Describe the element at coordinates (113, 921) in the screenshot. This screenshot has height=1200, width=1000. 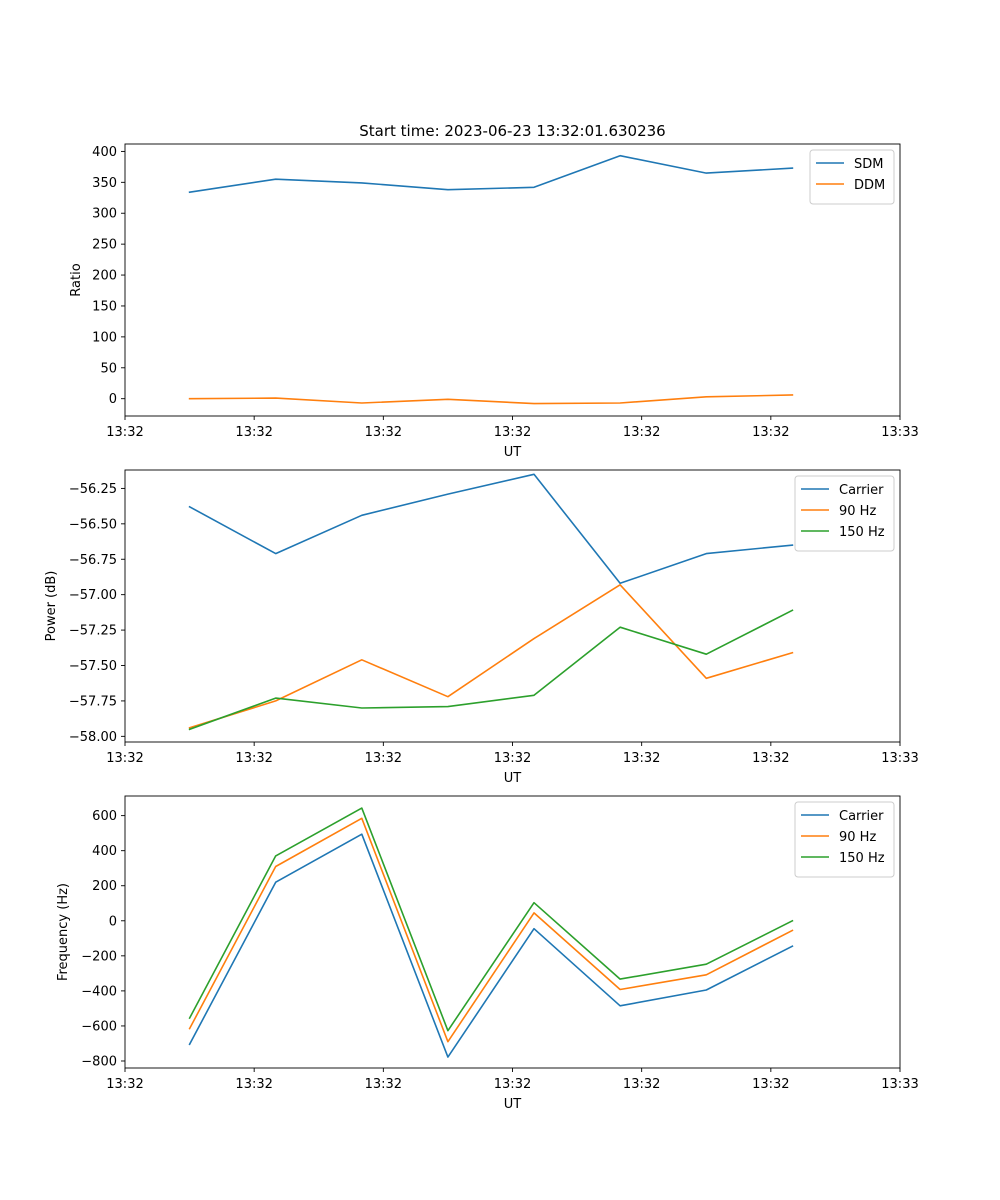
I see `frequency-y-tick-label: 0` at that location.